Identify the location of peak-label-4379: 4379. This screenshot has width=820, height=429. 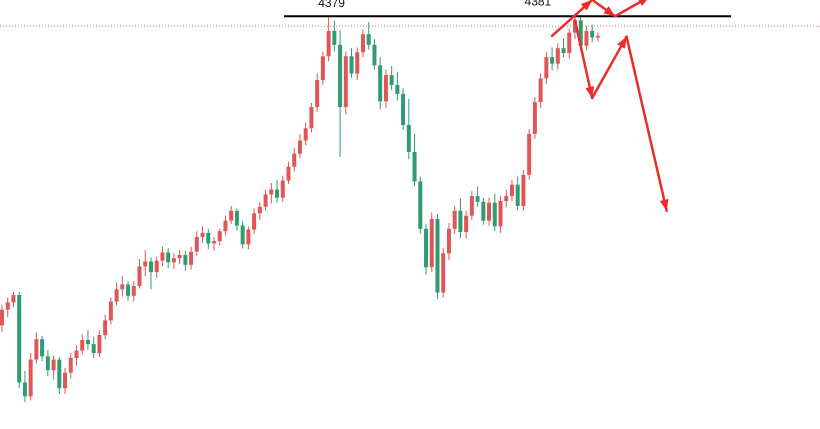
(331, 5).